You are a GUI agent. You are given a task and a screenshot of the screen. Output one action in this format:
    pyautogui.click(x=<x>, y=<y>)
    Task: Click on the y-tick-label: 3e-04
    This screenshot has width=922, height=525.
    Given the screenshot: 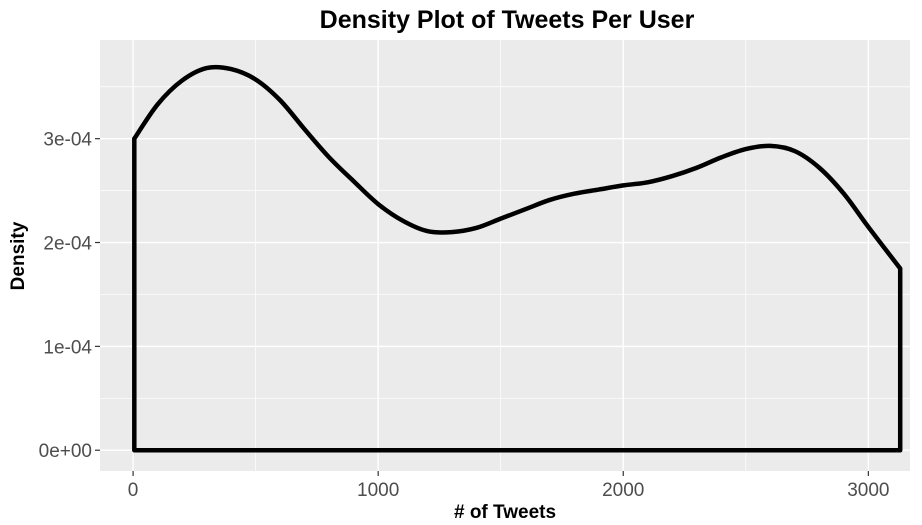 What is the action you would take?
    pyautogui.click(x=67, y=140)
    